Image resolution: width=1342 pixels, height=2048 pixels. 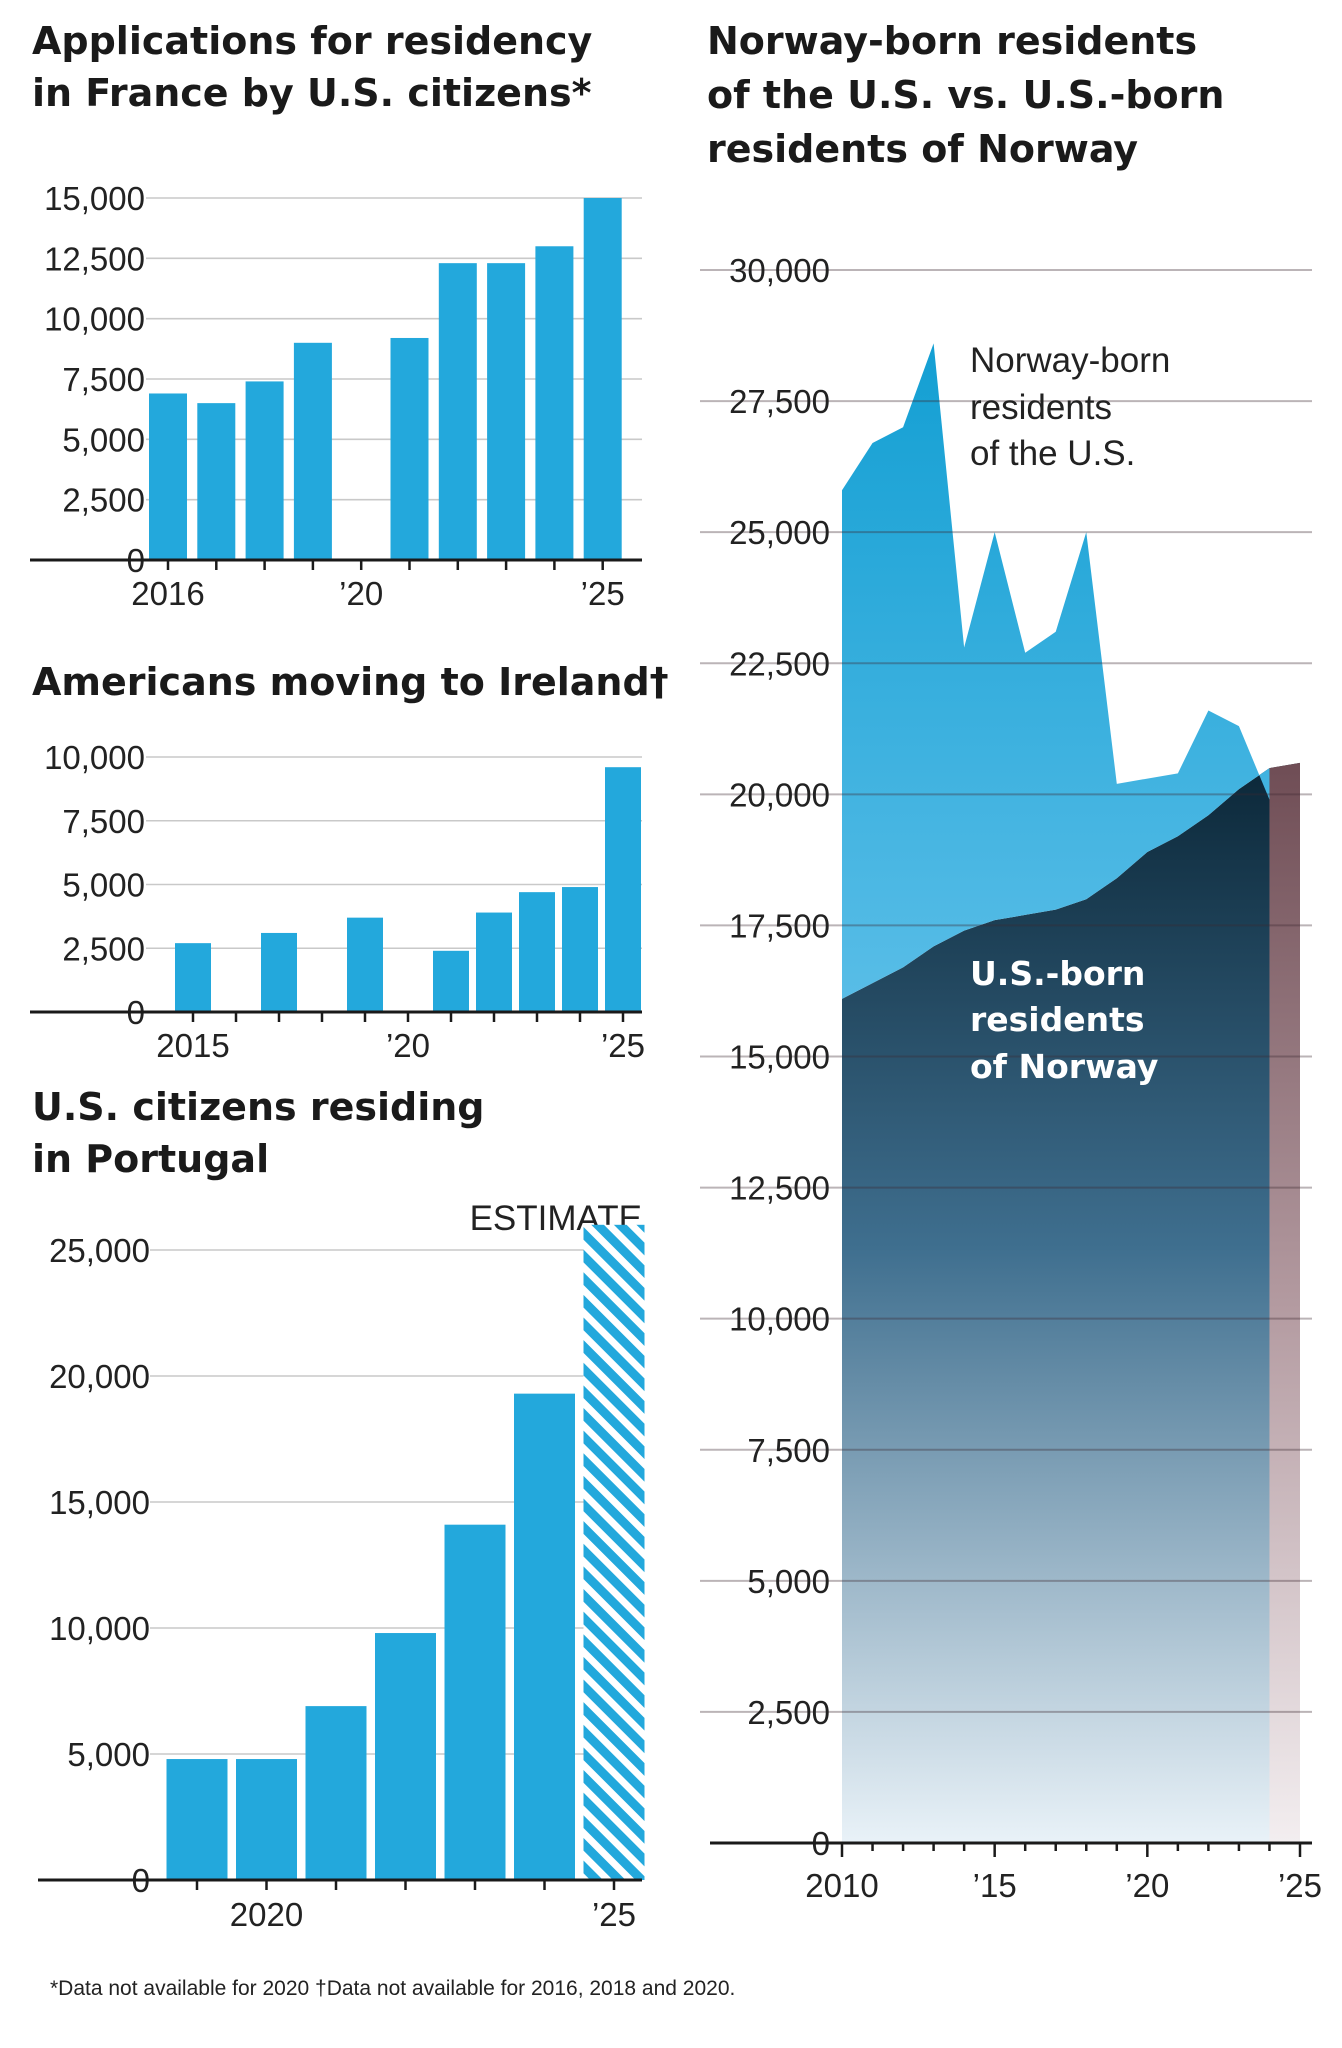 What do you see at coordinates (451, 981) in the screenshot?
I see `ireland-bar-2021` at bounding box center [451, 981].